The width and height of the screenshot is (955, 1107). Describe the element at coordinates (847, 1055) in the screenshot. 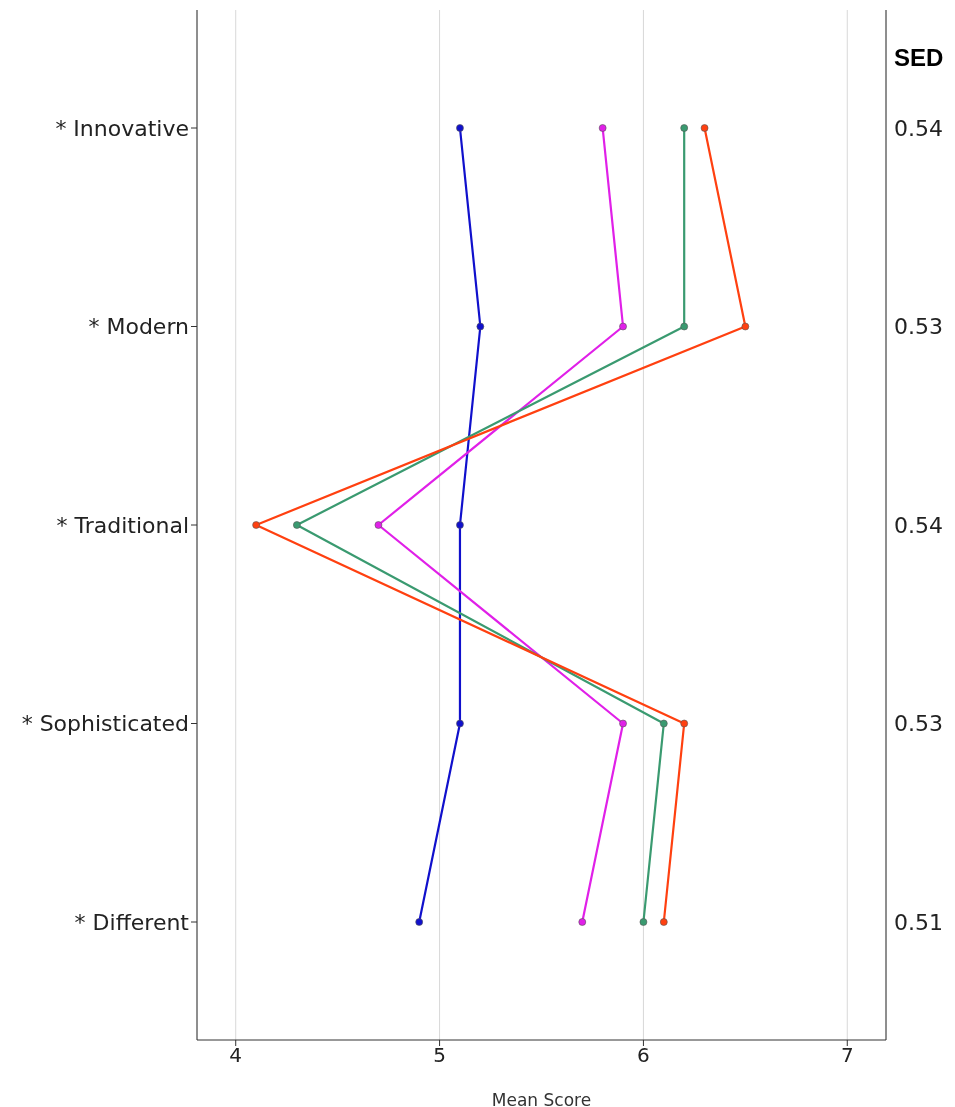

I see `x-tick-label: 7` at that location.